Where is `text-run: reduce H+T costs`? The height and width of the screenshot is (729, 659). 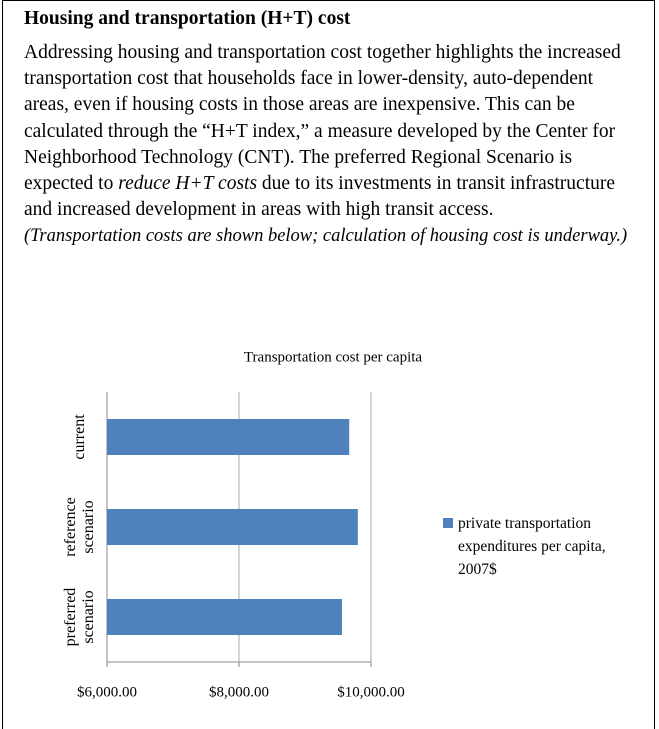 text-run: reduce H+T costs is located at coordinates (188, 184).